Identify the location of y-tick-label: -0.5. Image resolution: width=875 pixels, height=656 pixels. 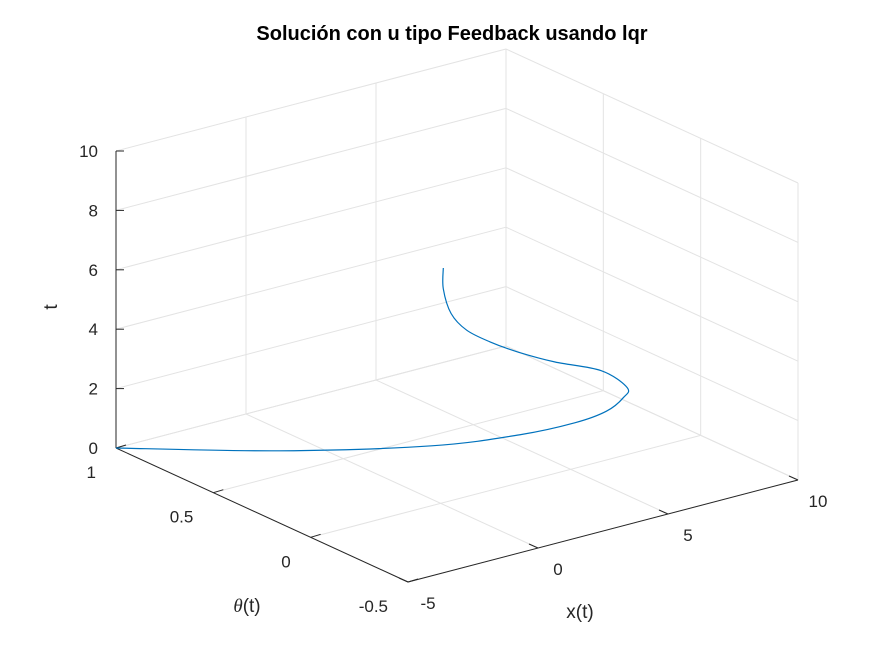
(373, 606).